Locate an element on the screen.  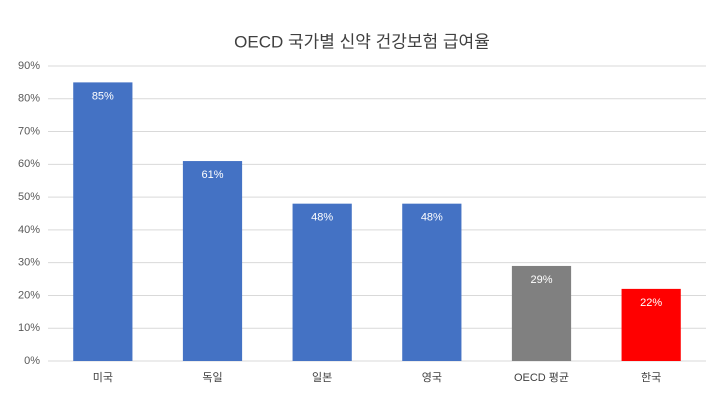
y-tick-label: 90% is located at coordinates (29, 66).